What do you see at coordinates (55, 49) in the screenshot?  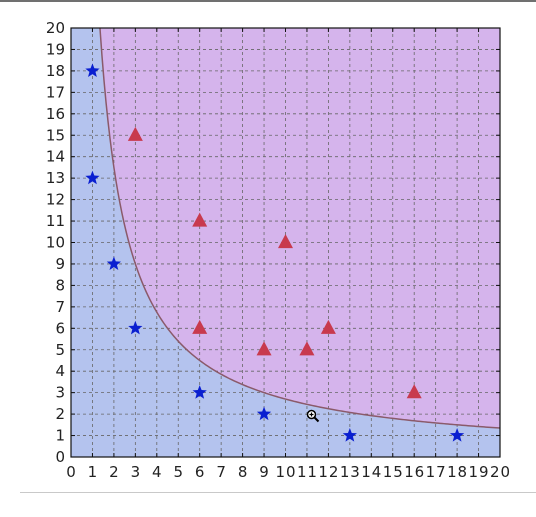 I see `y-tick-label: 19` at bounding box center [55, 49].